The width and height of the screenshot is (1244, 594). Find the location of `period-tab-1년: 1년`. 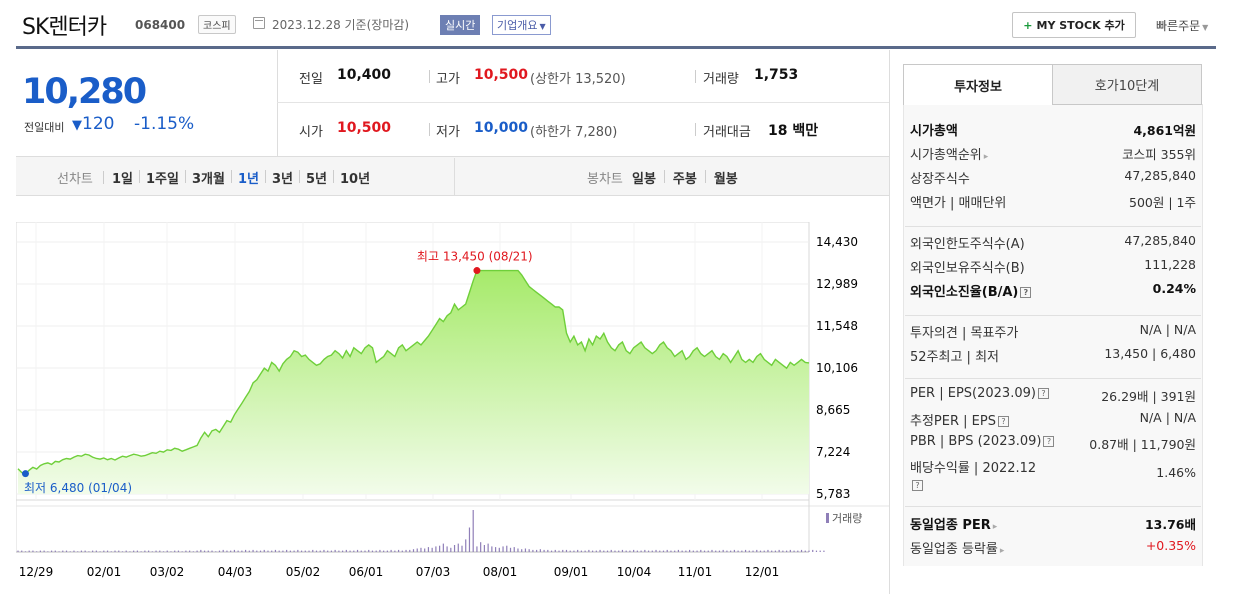

period-tab-1년: 1년 is located at coordinates (248, 179).